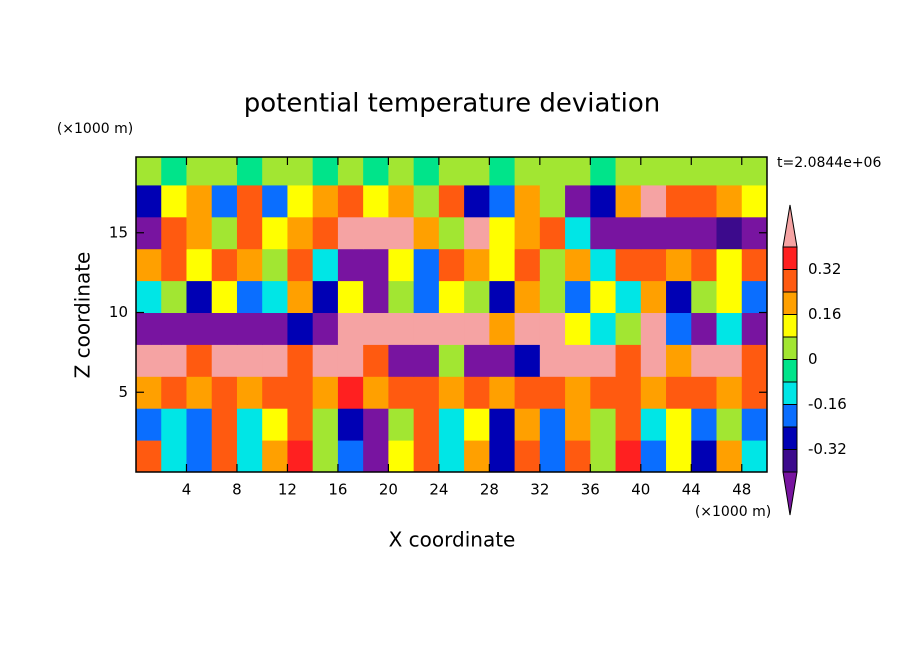  What do you see at coordinates (438, 490) in the screenshot?
I see `x-tick-label: 24` at bounding box center [438, 490].